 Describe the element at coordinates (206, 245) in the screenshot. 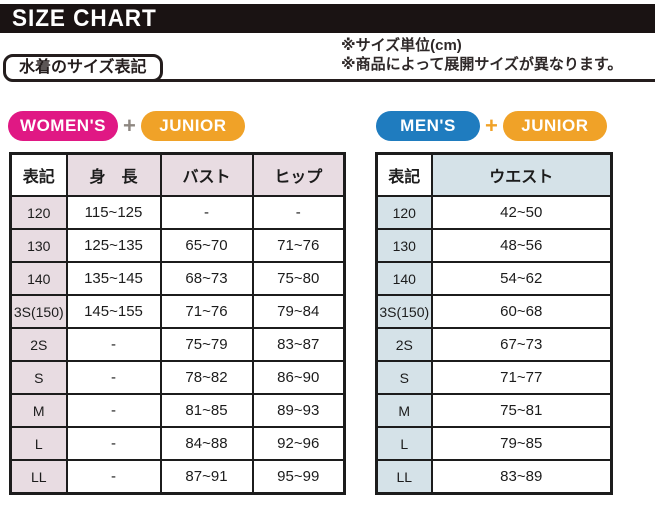

I see `size-value-cell: 65~70` at that location.